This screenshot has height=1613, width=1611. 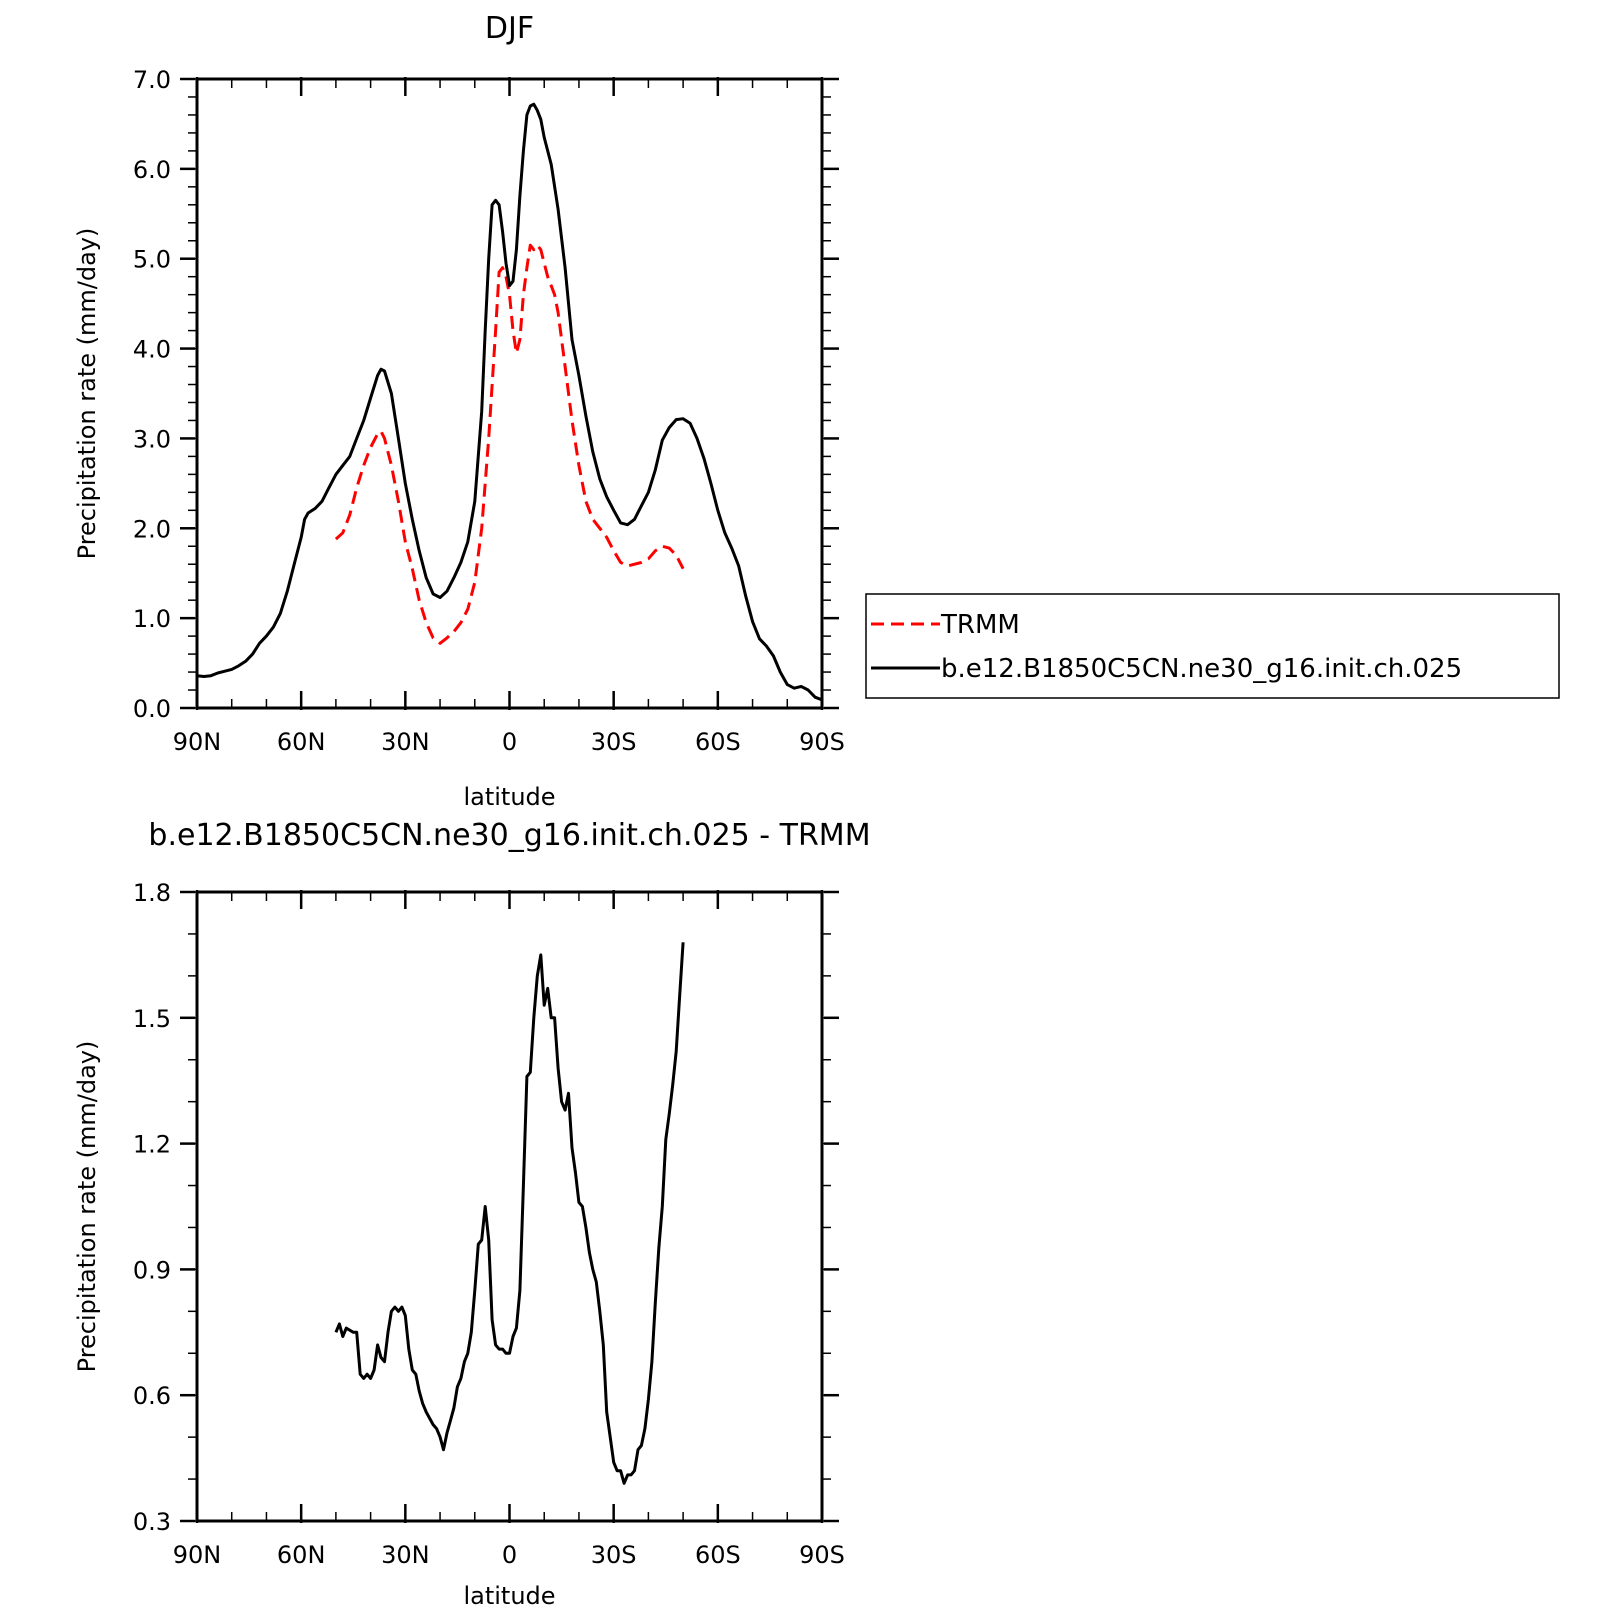 What do you see at coordinates (152, 170) in the screenshot?
I see `y-tick-label: 6.0` at bounding box center [152, 170].